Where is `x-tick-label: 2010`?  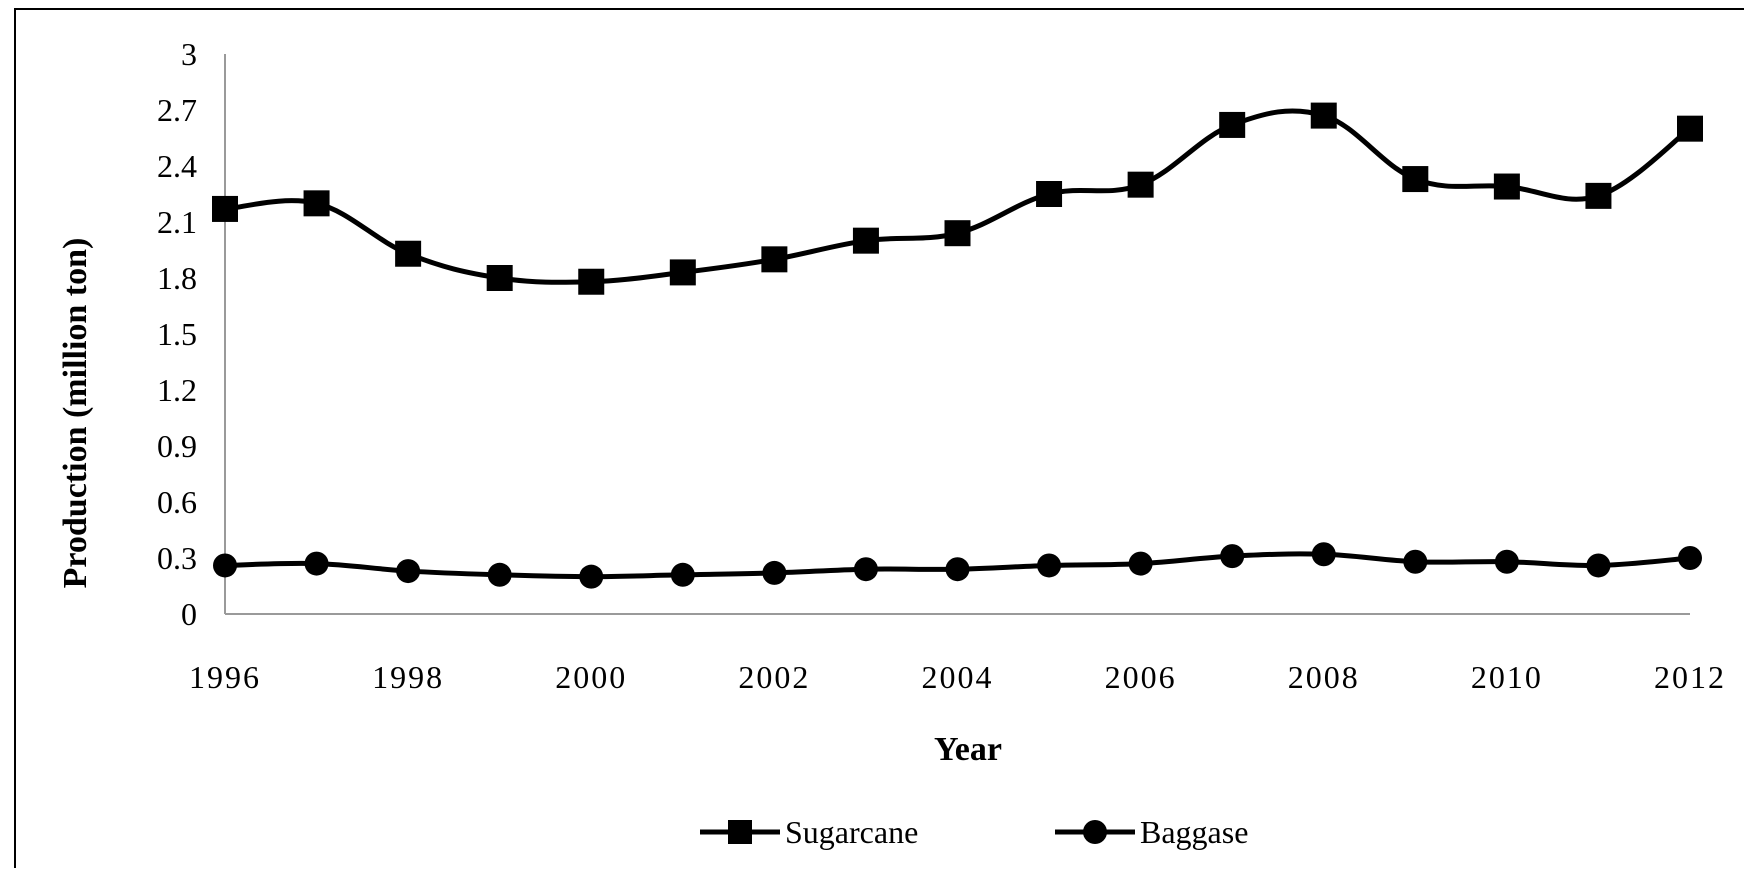
x-tick-label: 2010 is located at coordinates (1507, 677).